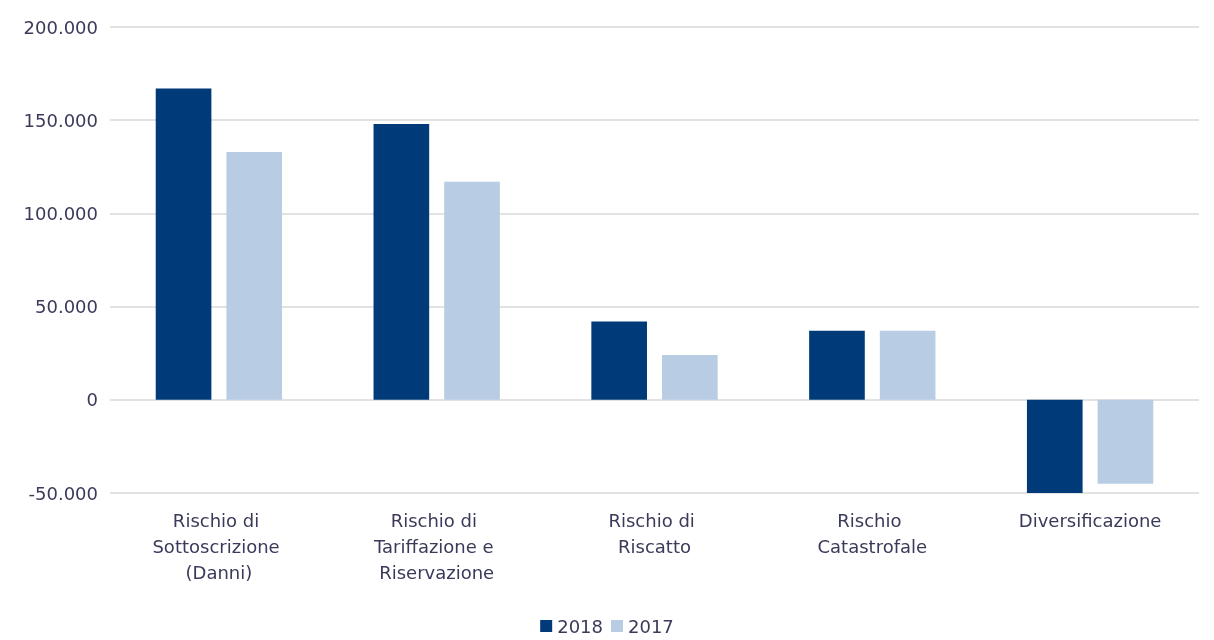  I want to click on y-tick-label: -50.000, so click(63, 493).